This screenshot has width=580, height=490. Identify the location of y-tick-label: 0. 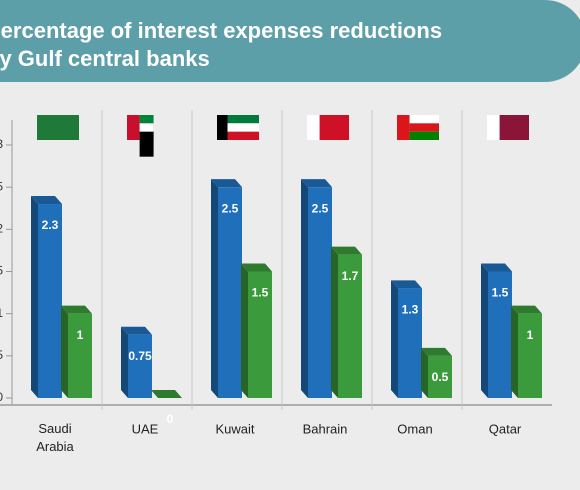
(1, 397).